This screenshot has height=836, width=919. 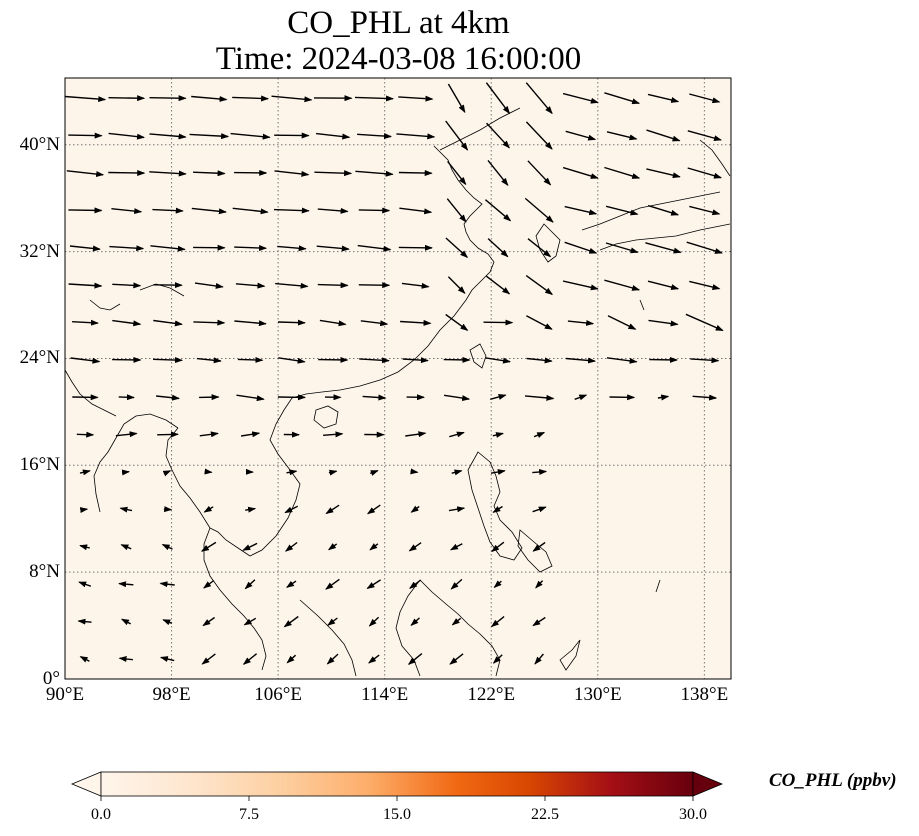 What do you see at coordinates (39, 144) in the screenshot?
I see `latitude-tick-label: 40°N` at bounding box center [39, 144].